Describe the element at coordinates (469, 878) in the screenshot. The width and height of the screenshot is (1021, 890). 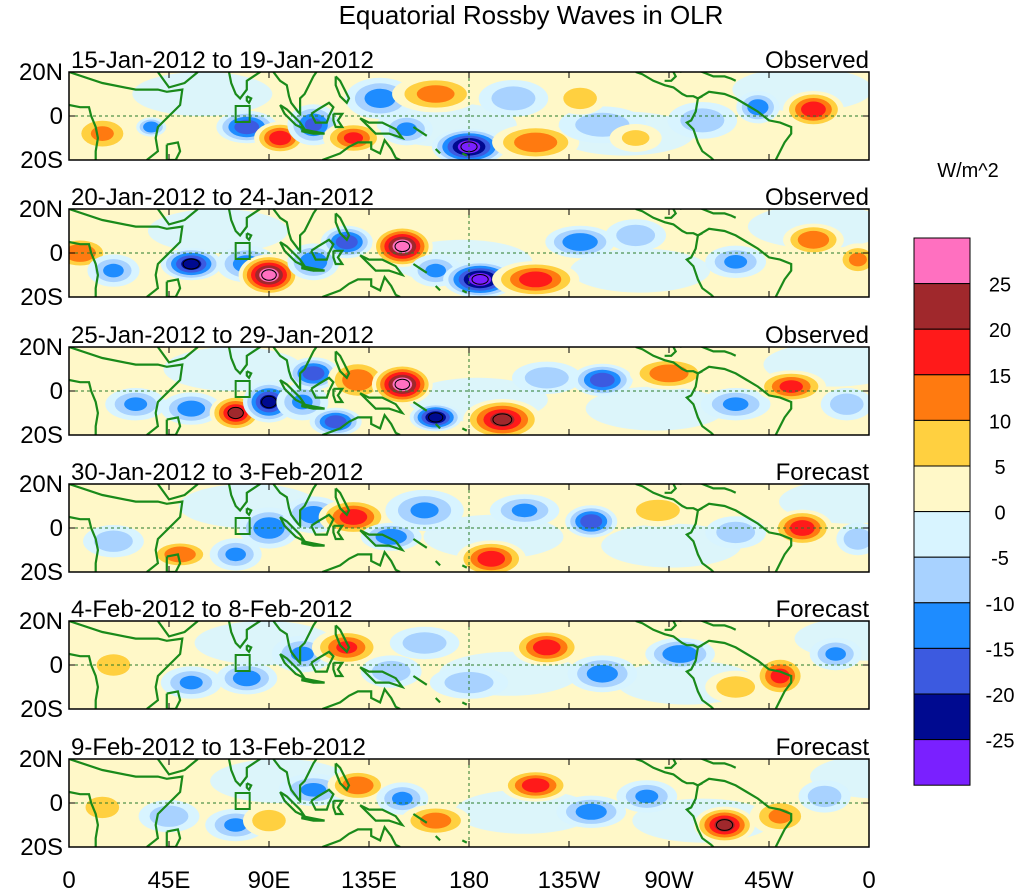
I see `x-tick-label: 180` at that location.